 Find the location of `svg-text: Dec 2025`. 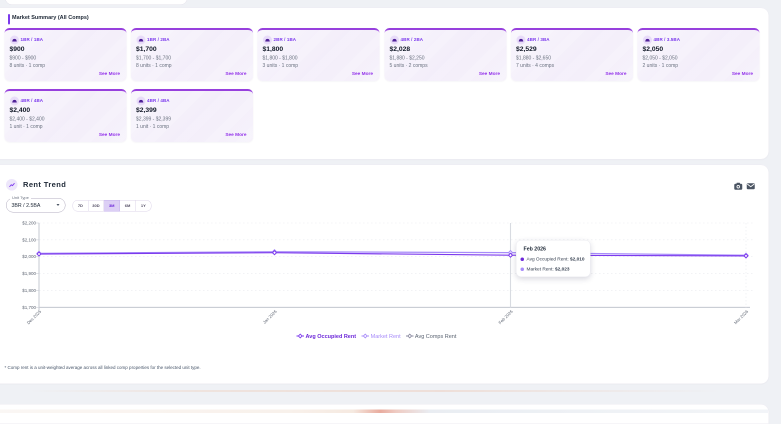

svg-text: Dec 2025 is located at coordinates (34, 316).